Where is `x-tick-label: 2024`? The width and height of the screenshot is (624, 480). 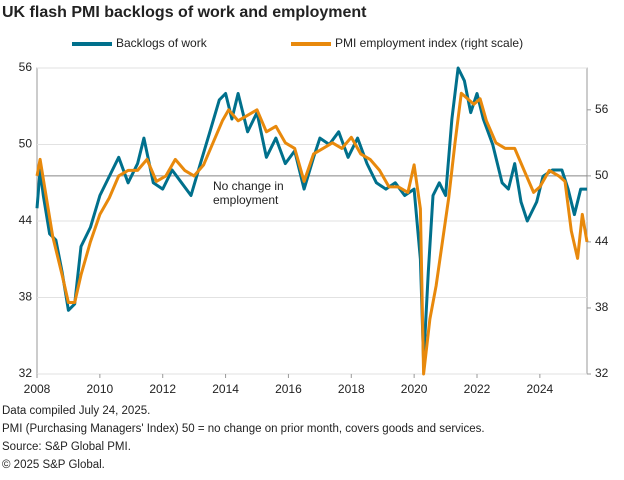 x-tick-label: 2024 is located at coordinates (540, 389).